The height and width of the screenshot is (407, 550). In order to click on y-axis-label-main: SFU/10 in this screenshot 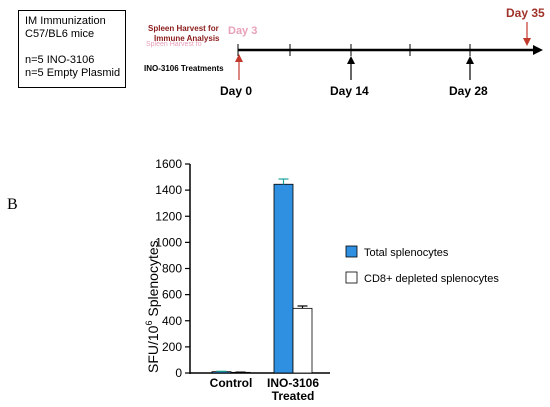, I will do `click(153, 349)`.